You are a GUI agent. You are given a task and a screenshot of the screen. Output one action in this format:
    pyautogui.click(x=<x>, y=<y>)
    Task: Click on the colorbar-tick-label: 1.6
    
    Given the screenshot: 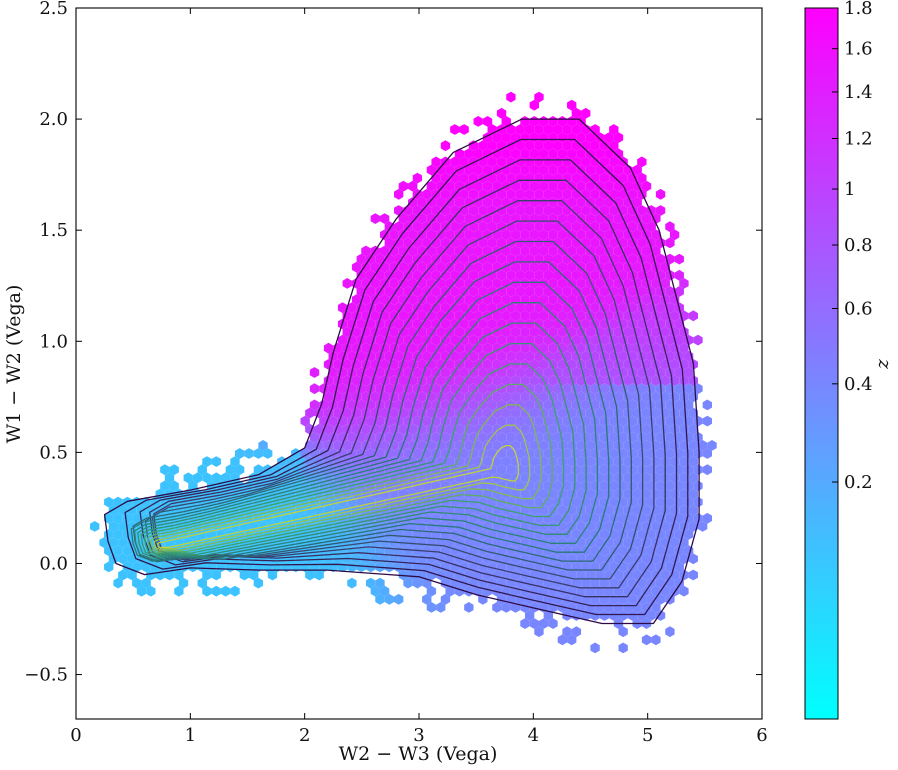 What is the action you would take?
    pyautogui.click(x=858, y=49)
    